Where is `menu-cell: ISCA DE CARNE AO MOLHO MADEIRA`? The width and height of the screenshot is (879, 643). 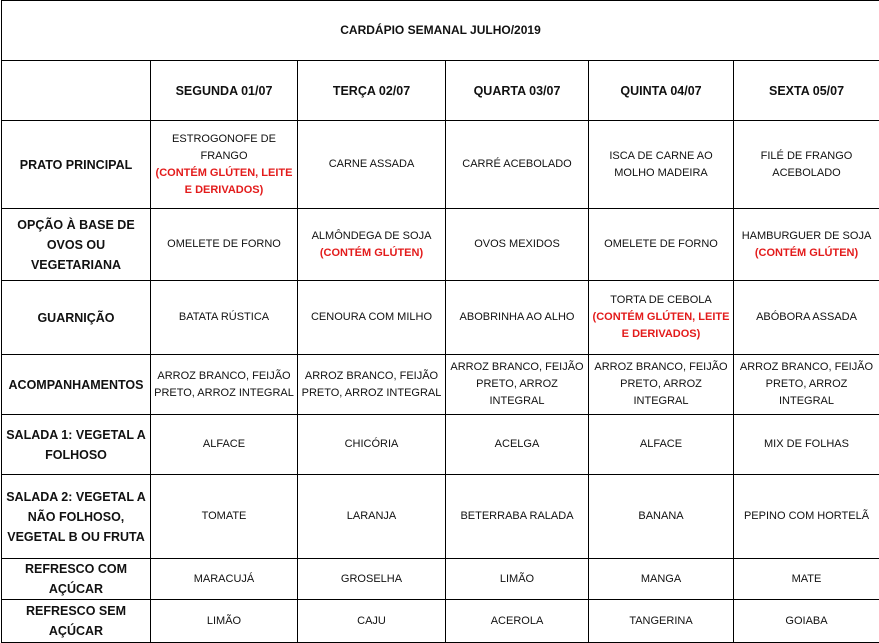 menu-cell: ISCA DE CARNE AO MOLHO MADEIRA is located at coordinates (661, 165).